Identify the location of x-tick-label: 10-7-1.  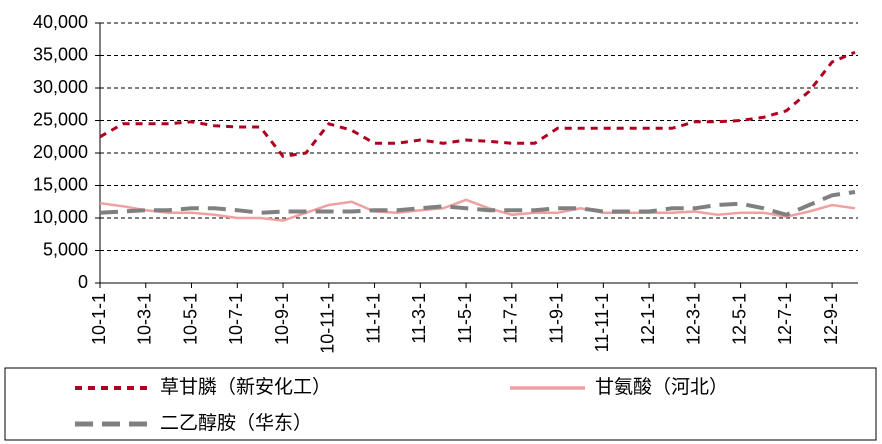
(236, 319).